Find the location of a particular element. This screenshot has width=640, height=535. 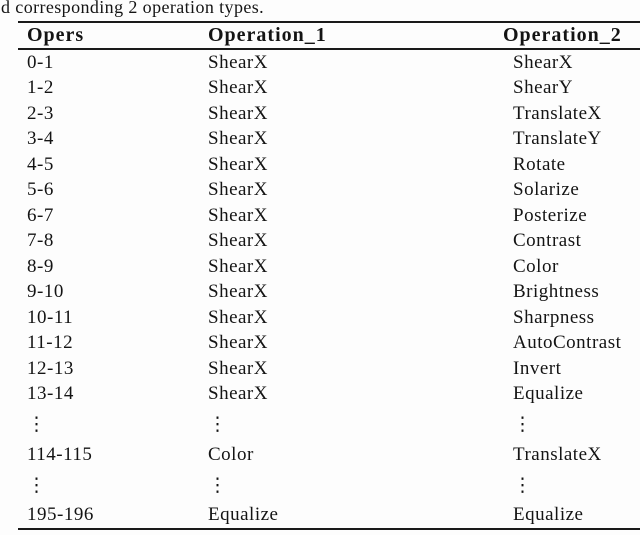

cell-opers: 1-2 is located at coordinates (40, 88).